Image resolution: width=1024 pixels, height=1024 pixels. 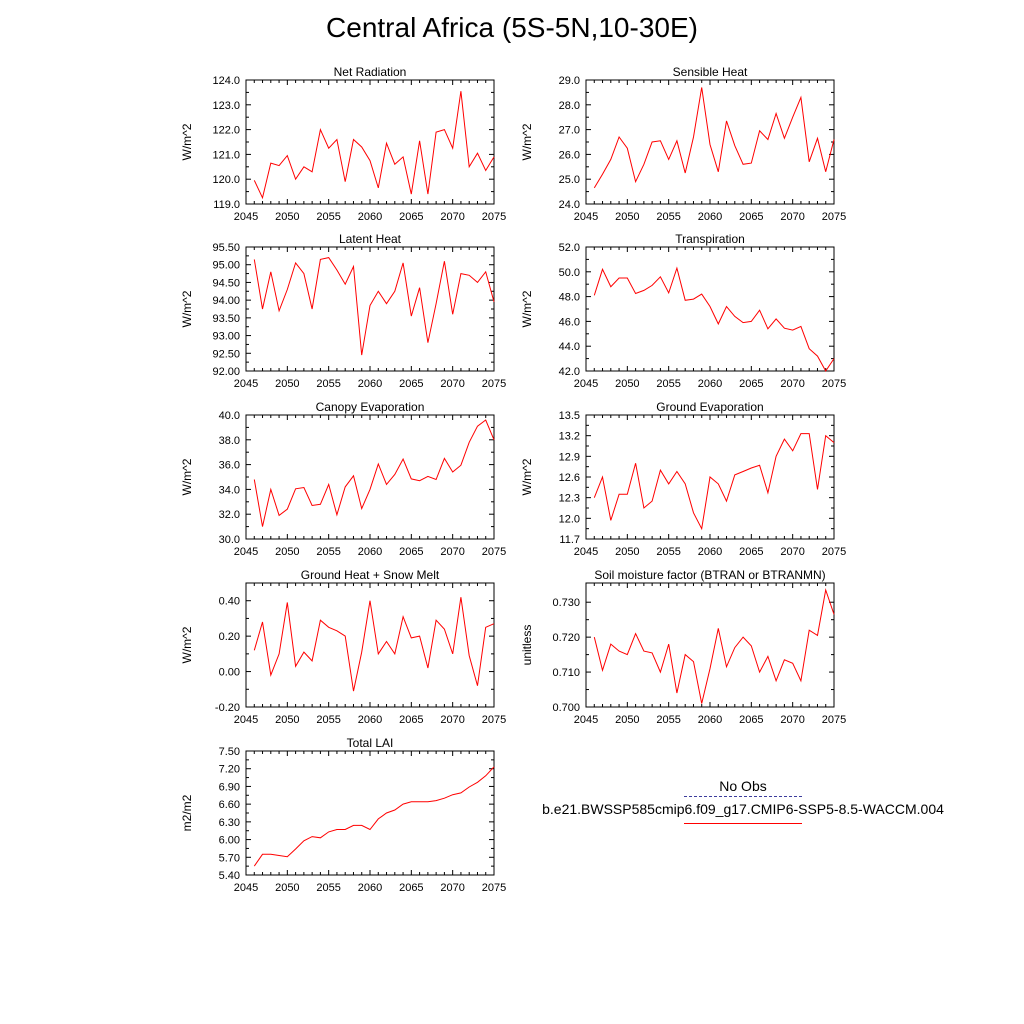 I want to click on y-tick-label: 123.0, so click(x=226, y=106).